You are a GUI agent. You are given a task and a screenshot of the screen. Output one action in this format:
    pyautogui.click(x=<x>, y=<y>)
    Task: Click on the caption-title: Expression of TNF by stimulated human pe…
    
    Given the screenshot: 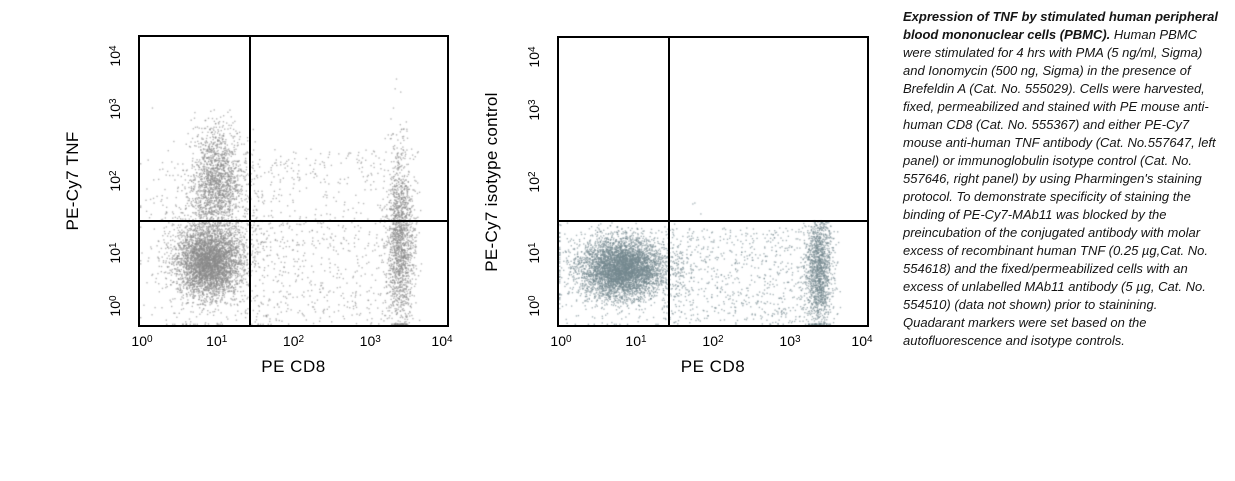 What is the action you would take?
    pyautogui.click(x=1060, y=25)
    